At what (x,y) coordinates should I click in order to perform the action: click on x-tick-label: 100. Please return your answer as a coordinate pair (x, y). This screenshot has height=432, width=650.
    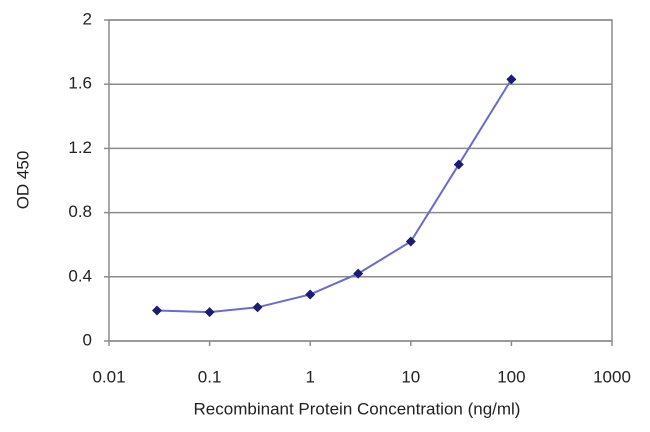
    Looking at the image, I should click on (511, 376).